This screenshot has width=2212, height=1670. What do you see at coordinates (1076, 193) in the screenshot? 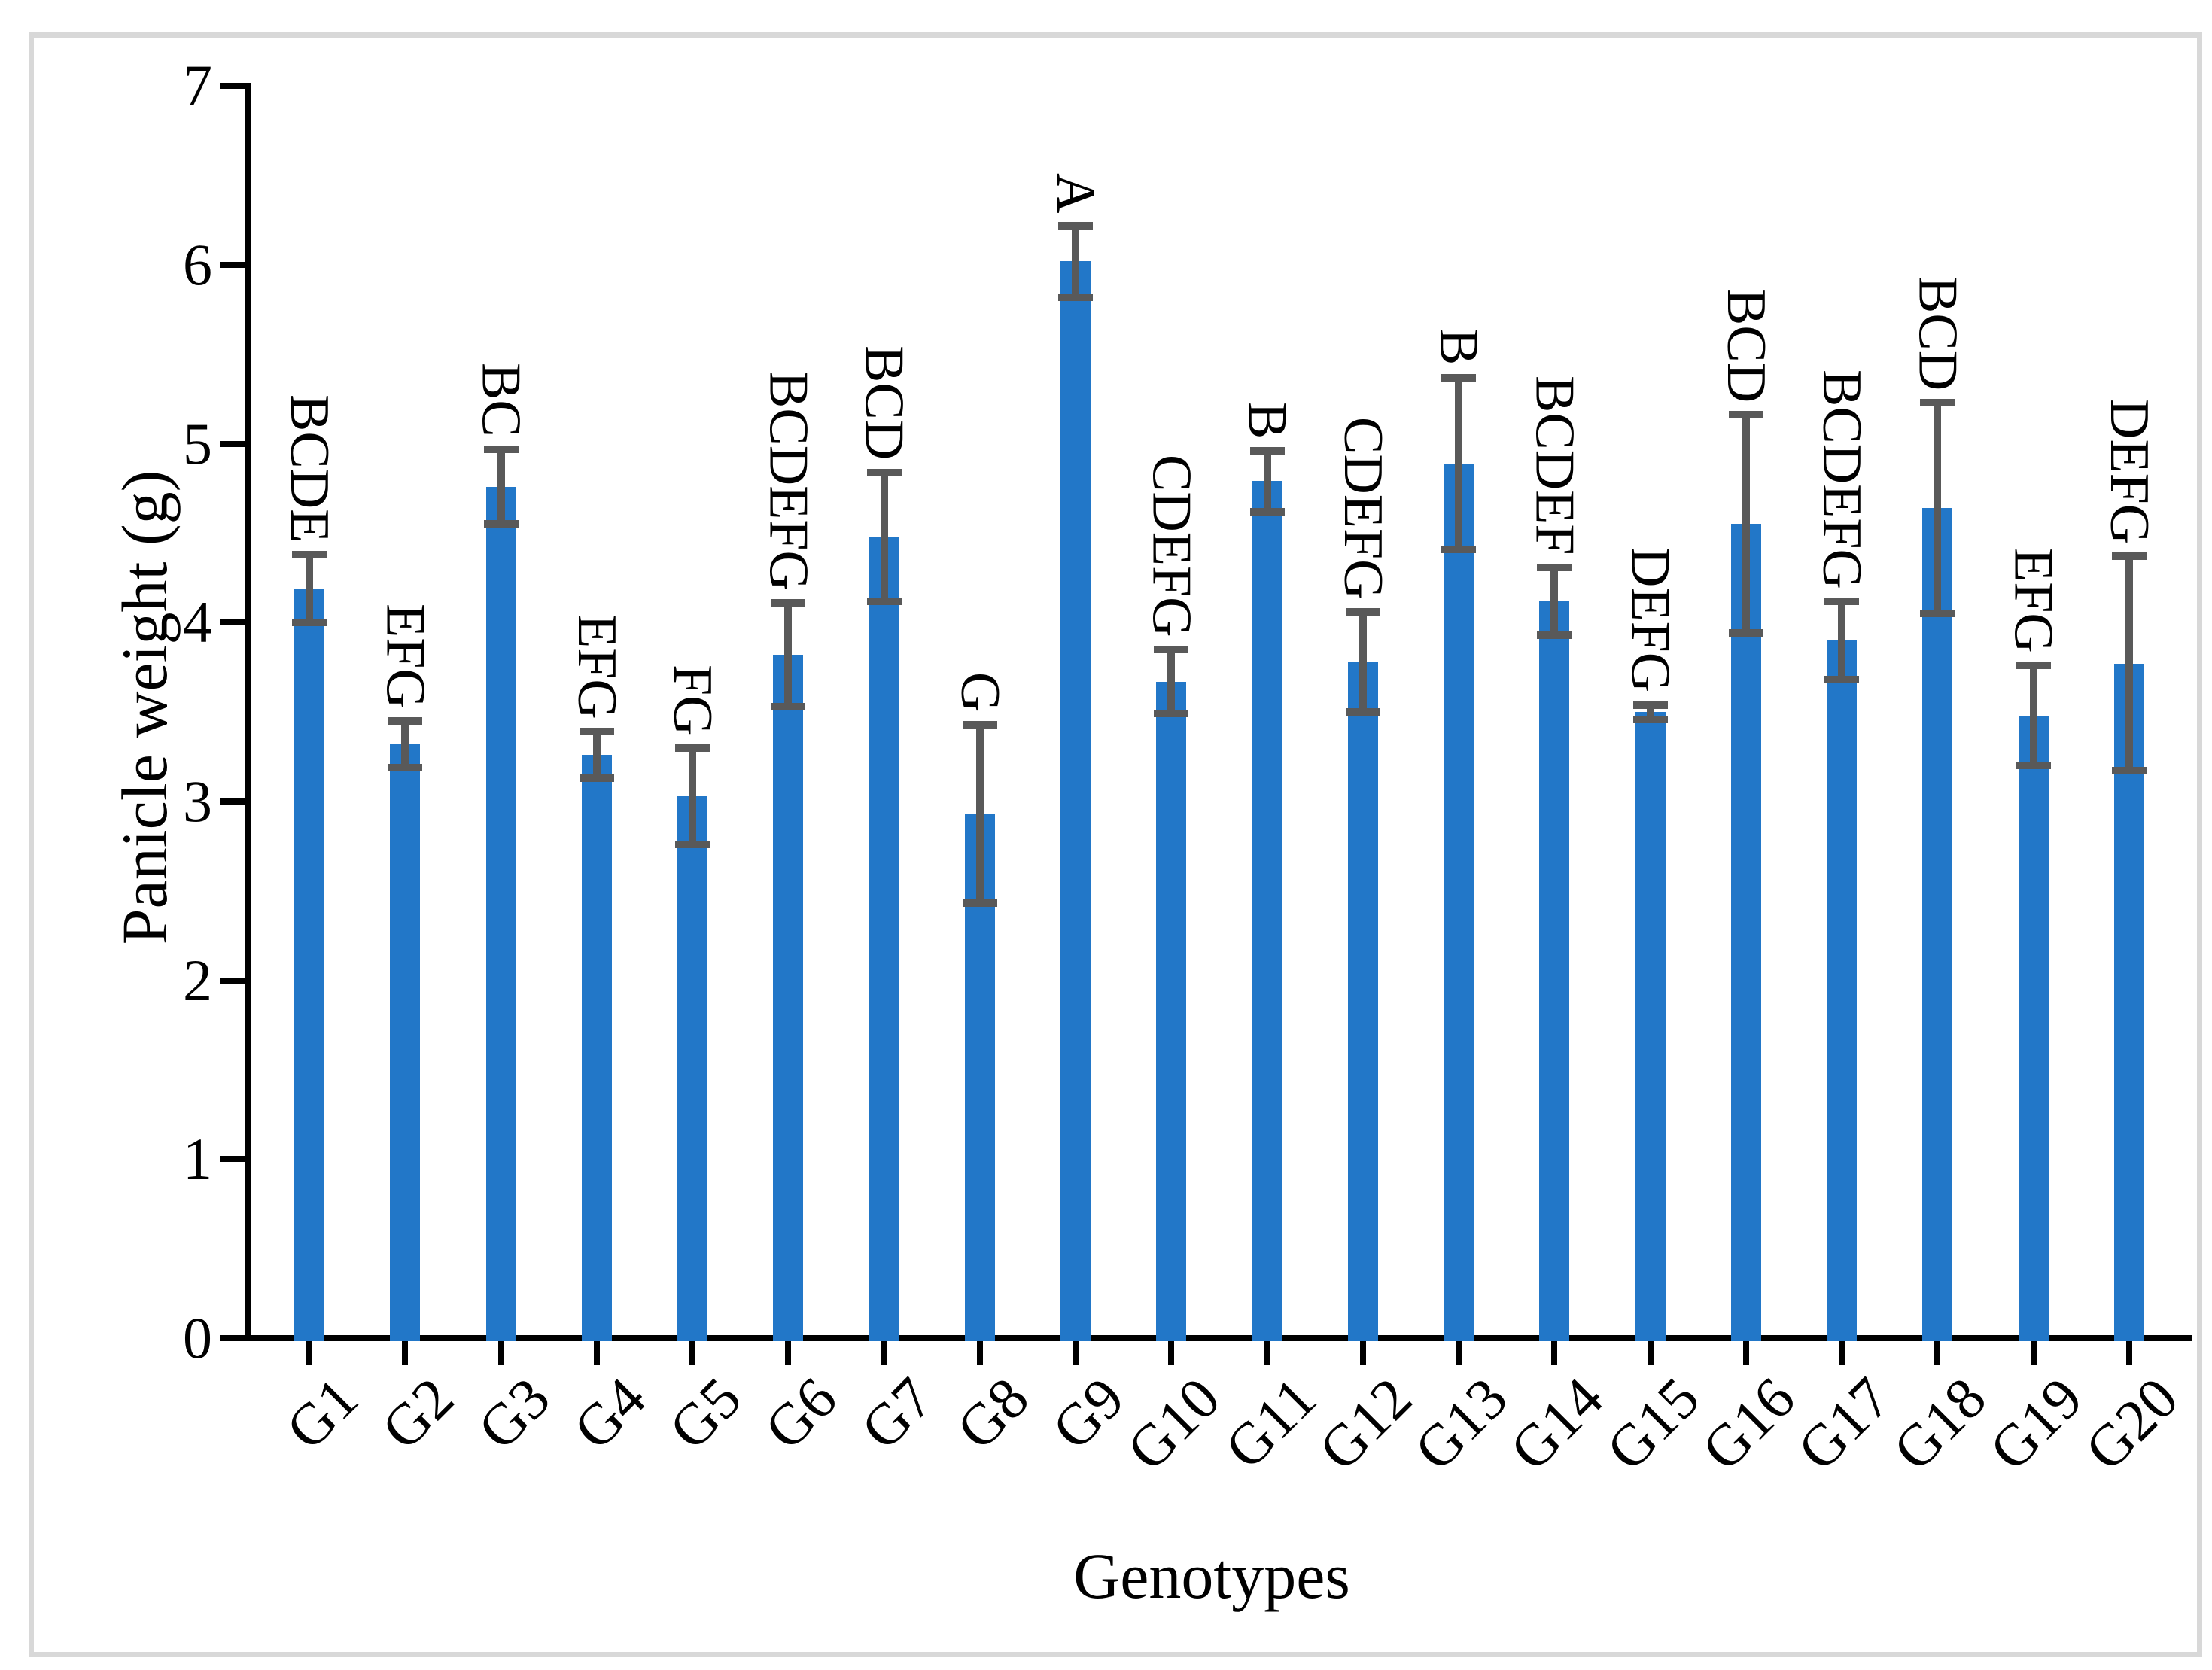
I see `sig-letter-label: A` at bounding box center [1076, 193].